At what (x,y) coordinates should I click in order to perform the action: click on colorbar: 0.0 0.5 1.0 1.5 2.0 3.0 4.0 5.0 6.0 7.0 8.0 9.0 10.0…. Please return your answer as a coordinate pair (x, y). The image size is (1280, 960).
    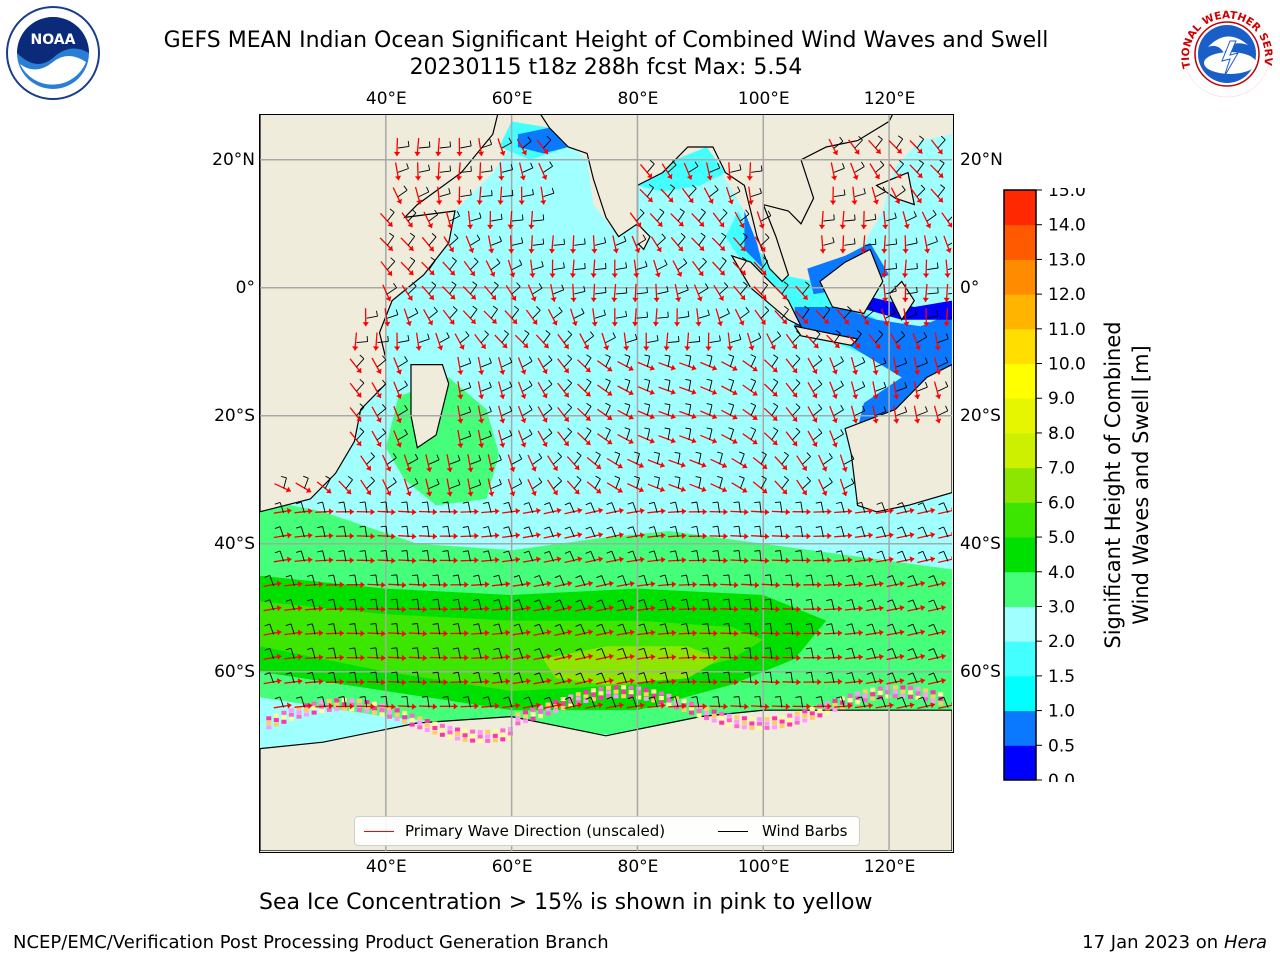
    Looking at the image, I should click on (1044, 485).